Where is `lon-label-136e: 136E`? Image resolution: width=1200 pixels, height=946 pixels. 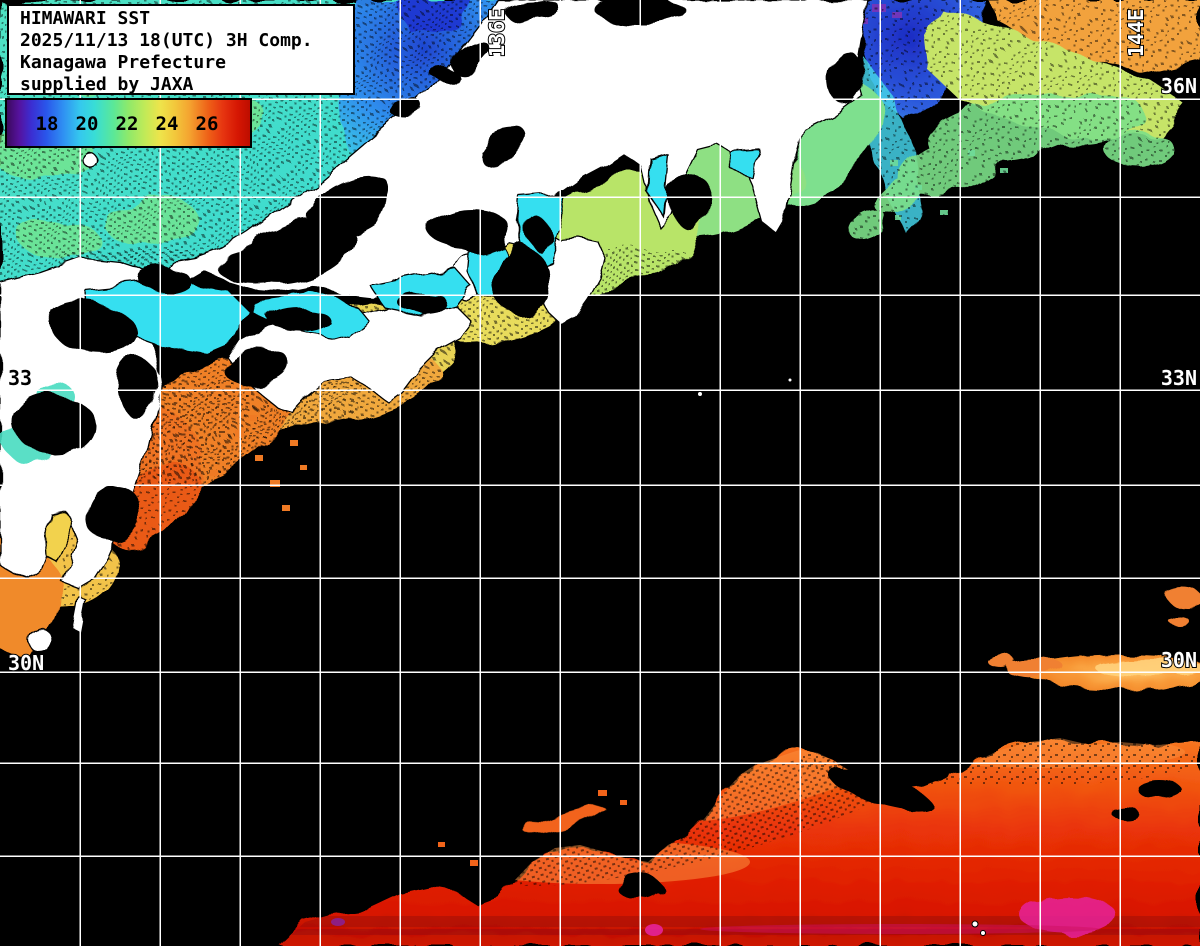
lon-label-136e: 136E is located at coordinates (497, 33).